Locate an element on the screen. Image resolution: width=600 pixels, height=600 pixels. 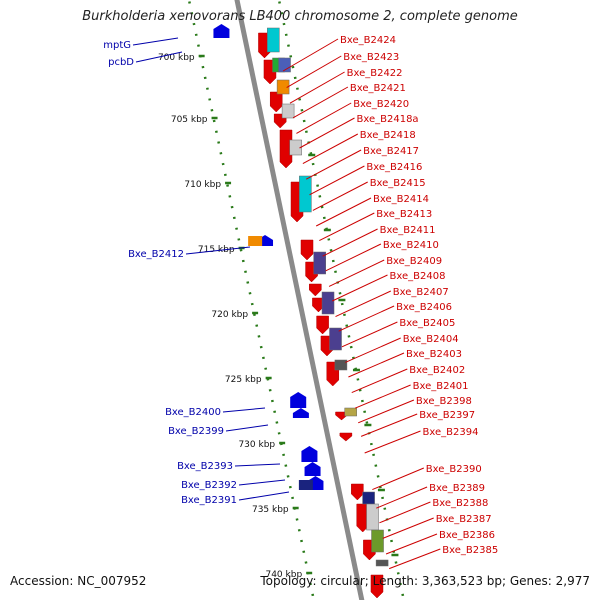
gene-label-right: Bxe_B2407 is located at coordinates (421, 292).